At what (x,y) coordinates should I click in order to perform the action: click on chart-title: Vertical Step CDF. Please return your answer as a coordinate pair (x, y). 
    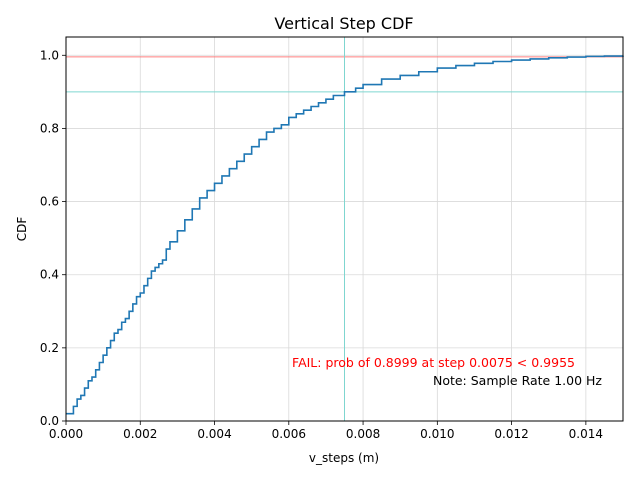
    Looking at the image, I should click on (343, 23).